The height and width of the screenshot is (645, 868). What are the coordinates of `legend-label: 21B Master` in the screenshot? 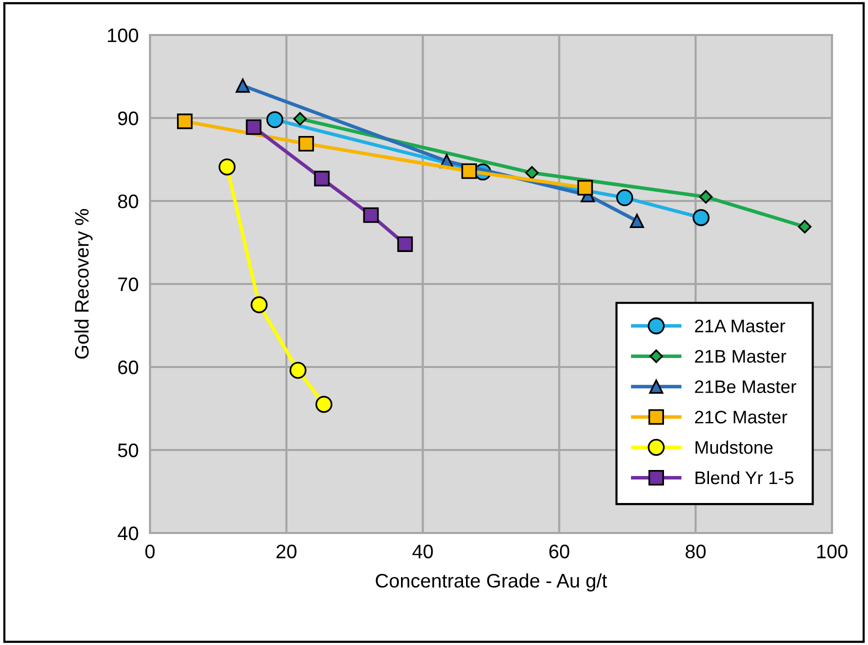 It's located at (740, 356).